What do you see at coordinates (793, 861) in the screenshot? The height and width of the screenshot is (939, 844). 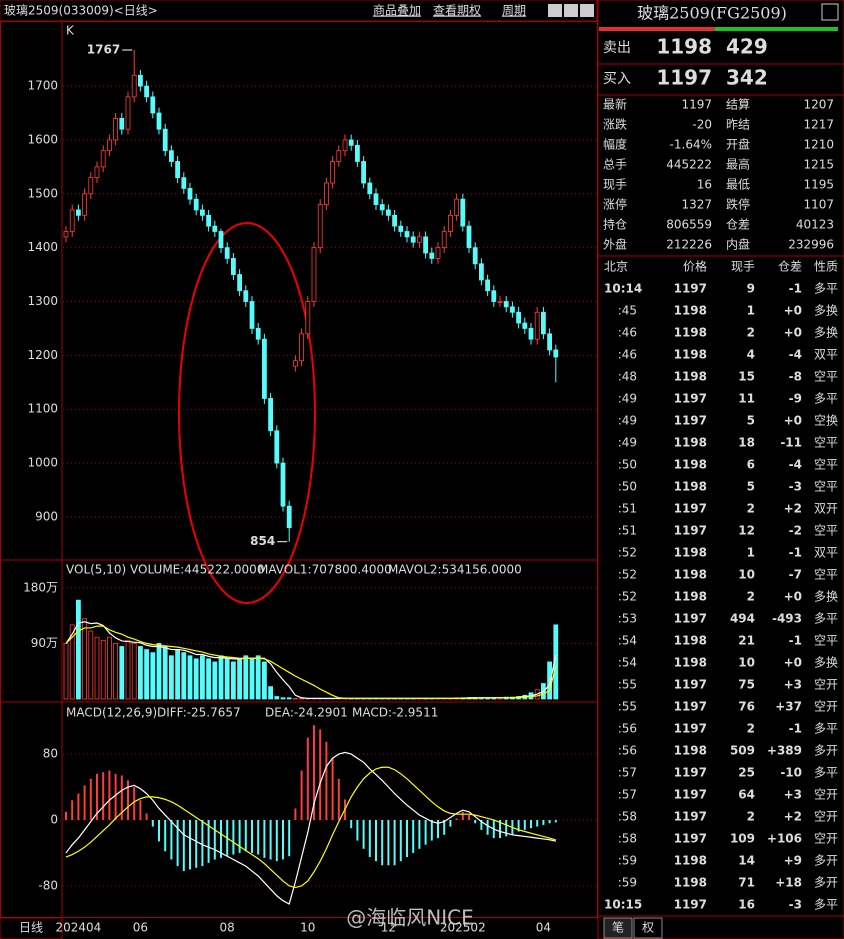 I see `tick-change: +9` at bounding box center [793, 861].